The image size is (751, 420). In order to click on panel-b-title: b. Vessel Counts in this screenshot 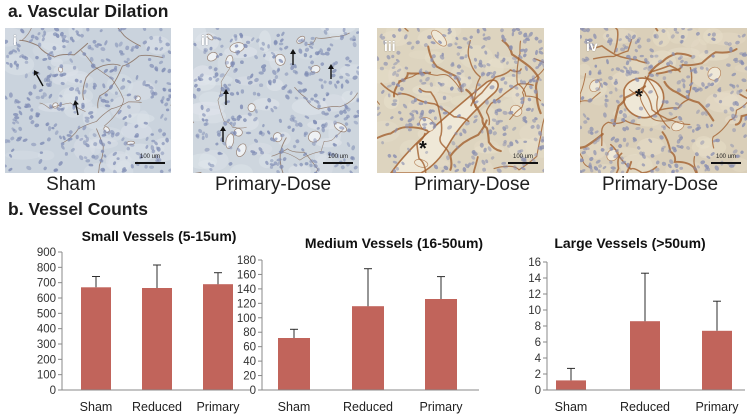, I will do `click(78, 209)`.